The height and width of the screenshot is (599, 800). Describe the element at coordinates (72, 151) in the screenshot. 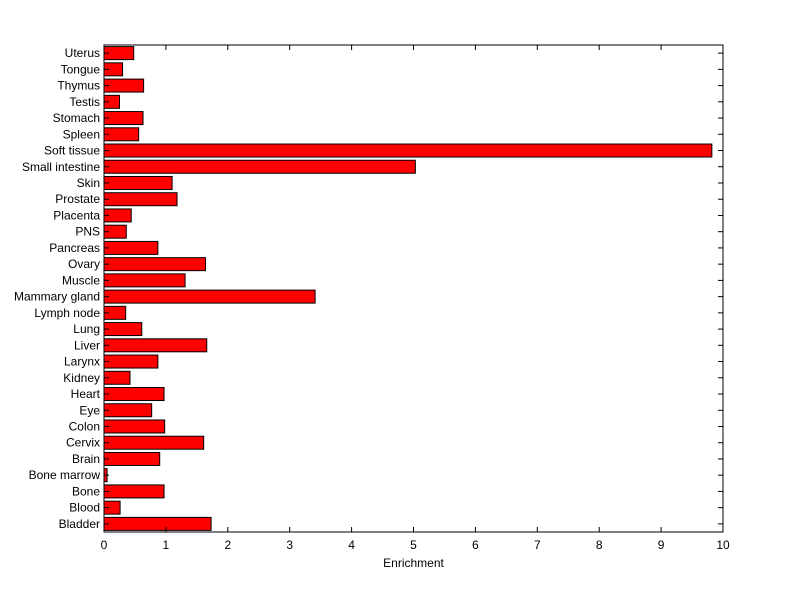

I see `category-label-soft-tissue: Soft tissue` at that location.